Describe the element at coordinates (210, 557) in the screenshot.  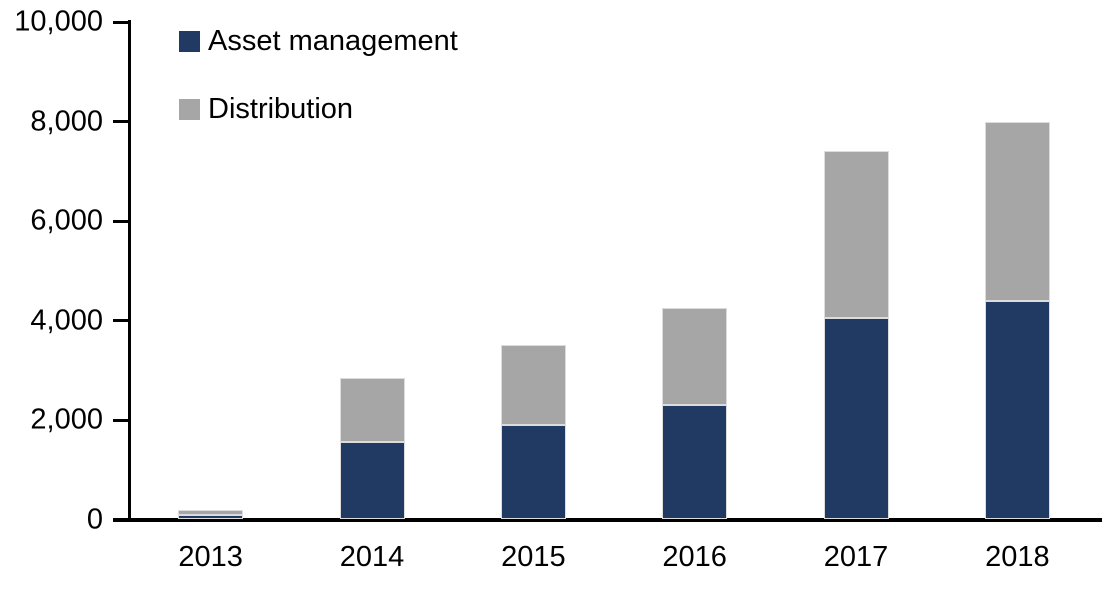
I see `x-axis-label-2013: 2013` at that location.